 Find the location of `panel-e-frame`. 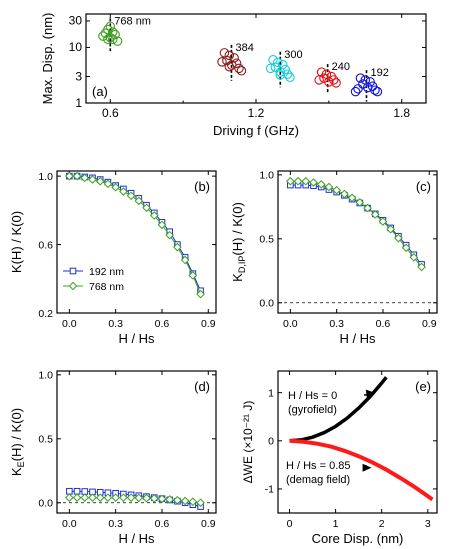

panel-e-frame is located at coordinates (357, 442).